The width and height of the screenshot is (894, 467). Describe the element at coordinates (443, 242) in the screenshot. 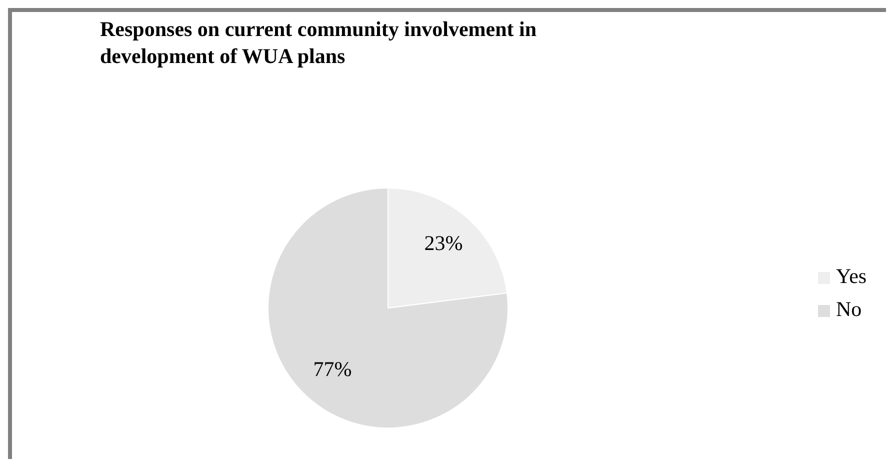

I see `data-label: 23%` at that location.